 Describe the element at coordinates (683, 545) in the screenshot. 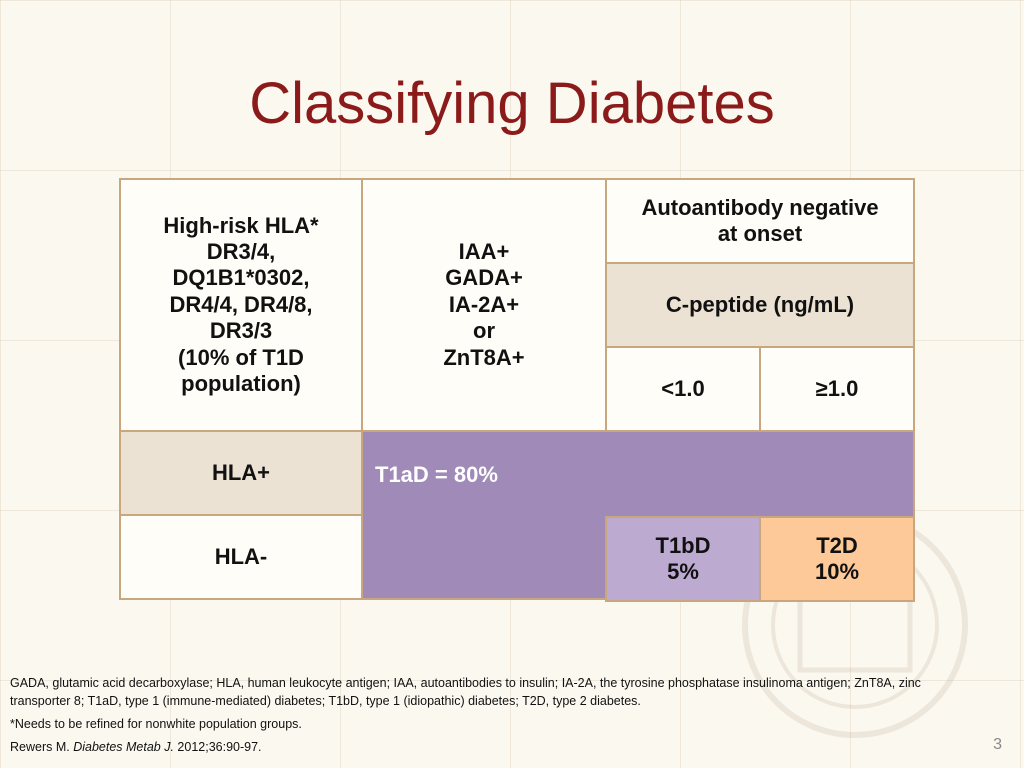

I see `t1bd-label: T1bD` at that location.